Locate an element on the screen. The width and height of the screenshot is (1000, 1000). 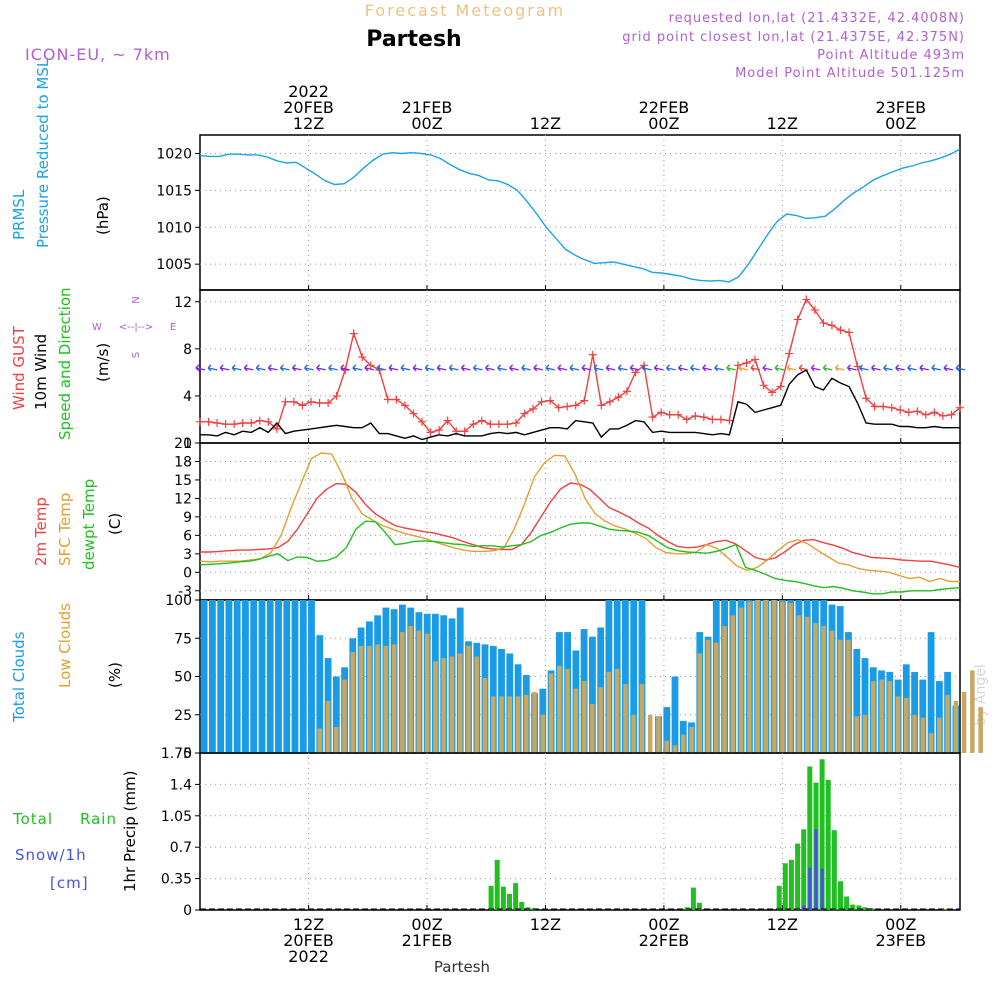
precip-total-label: Total is located at coordinates (32, 819).